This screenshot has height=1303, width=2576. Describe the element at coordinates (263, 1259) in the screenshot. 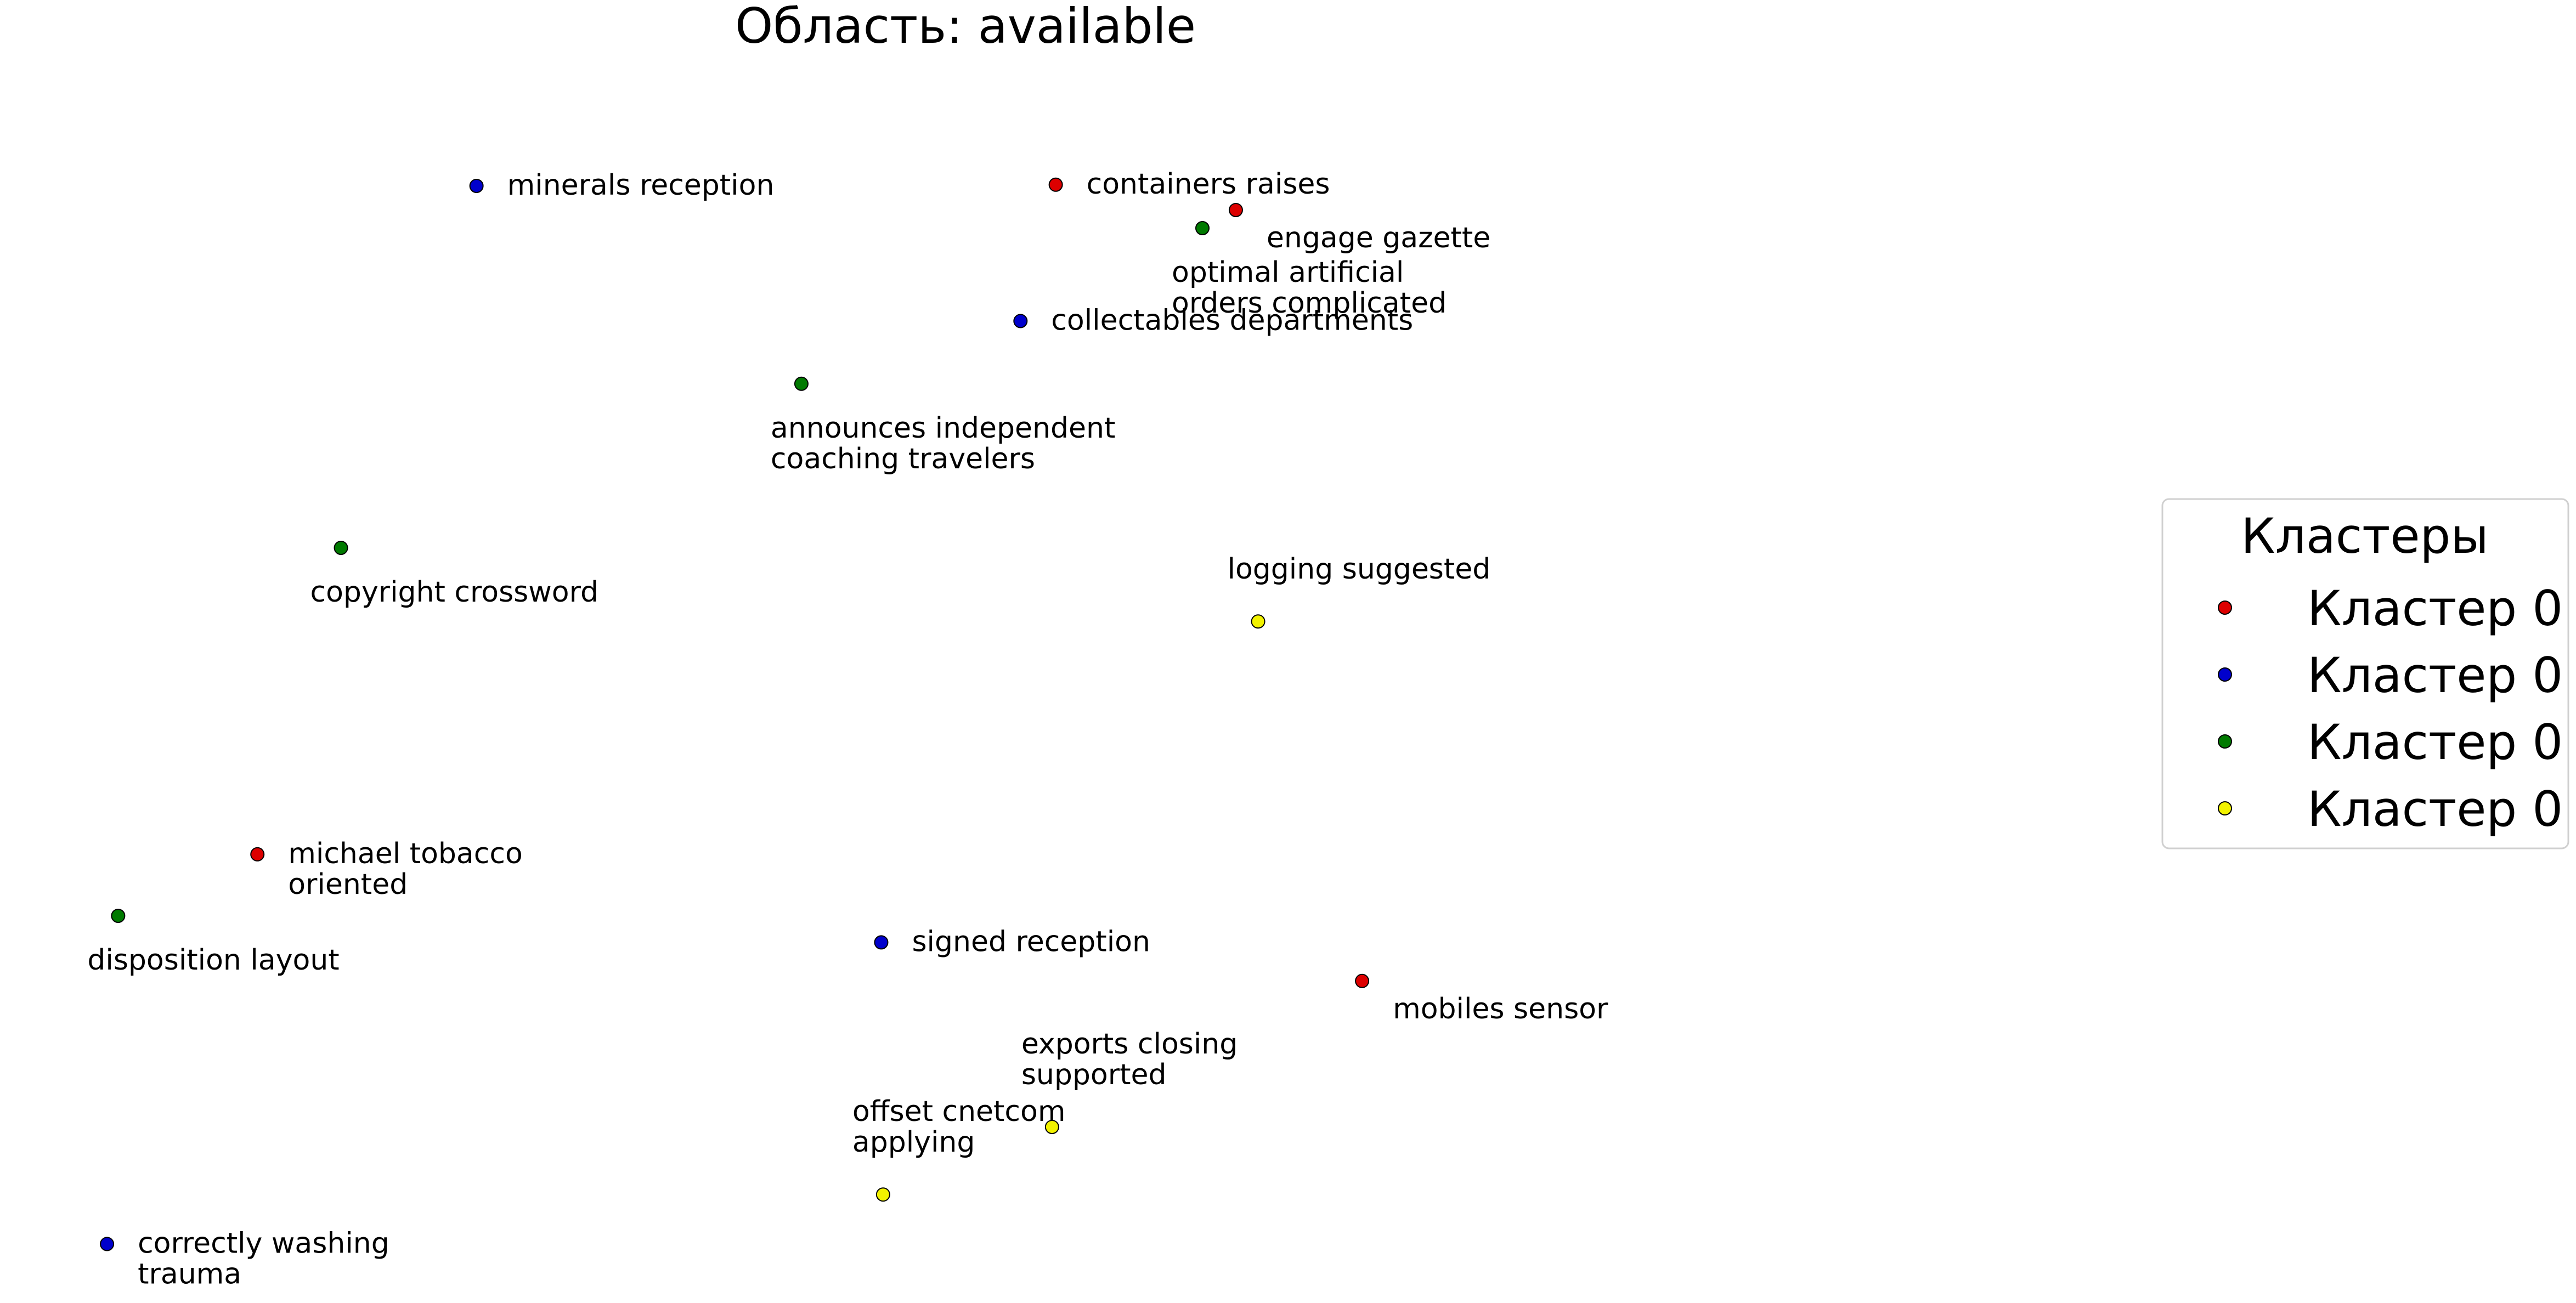

I see `point-label: correctly washing trauma` at that location.